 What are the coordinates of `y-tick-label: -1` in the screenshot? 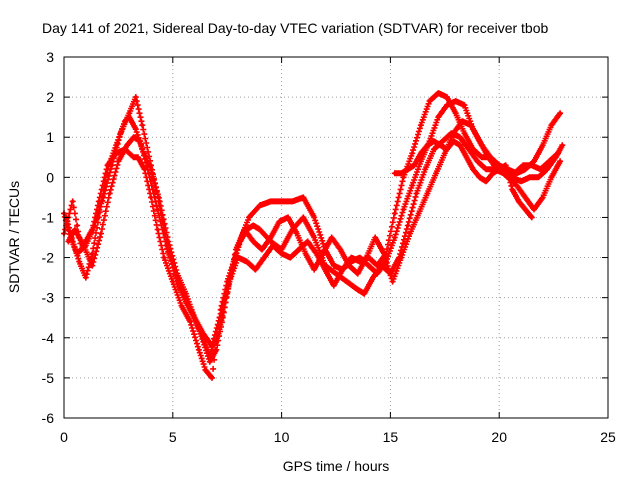 It's located at (48, 217).